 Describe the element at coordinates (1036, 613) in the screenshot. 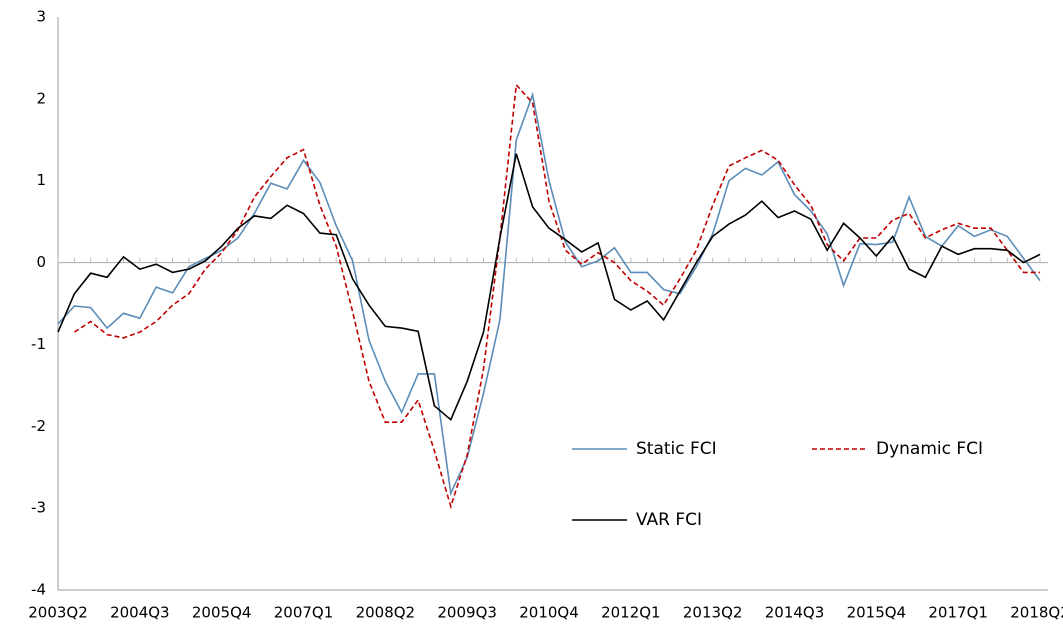

I see `x-tick-label: 2018Q2` at that location.